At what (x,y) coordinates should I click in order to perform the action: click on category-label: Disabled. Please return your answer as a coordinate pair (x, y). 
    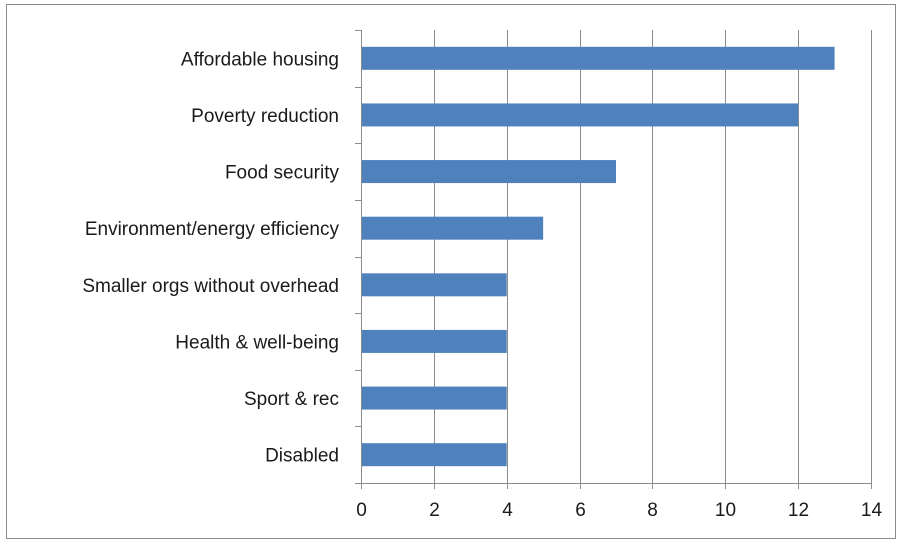
    Looking at the image, I should click on (302, 456).